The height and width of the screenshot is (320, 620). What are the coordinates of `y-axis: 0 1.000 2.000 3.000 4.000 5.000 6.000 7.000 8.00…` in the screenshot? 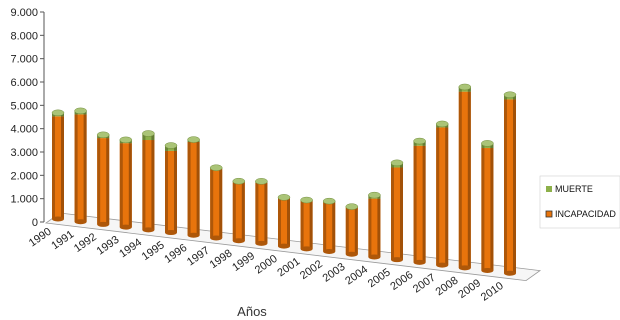 It's located at (27, 118).